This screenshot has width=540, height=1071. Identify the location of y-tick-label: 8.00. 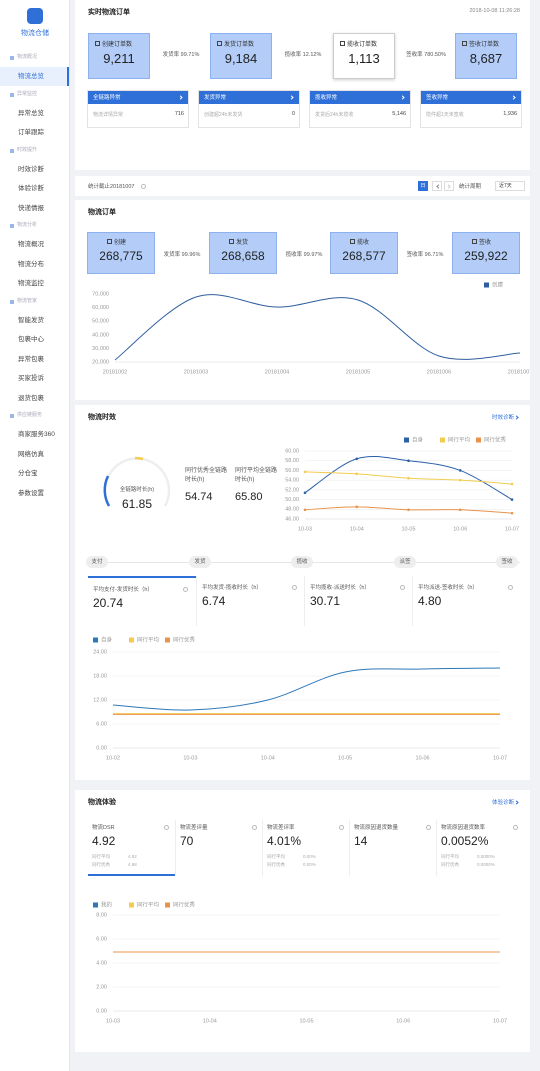
(101, 915).